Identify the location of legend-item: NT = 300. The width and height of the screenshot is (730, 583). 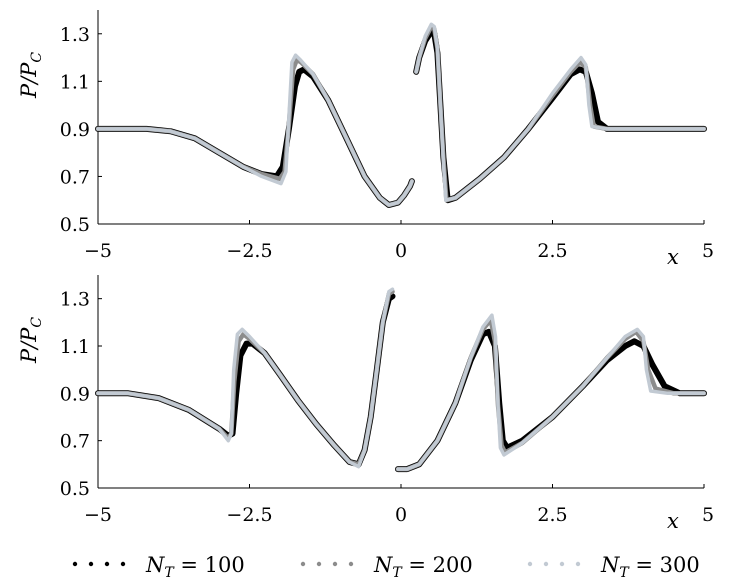
(613, 567).